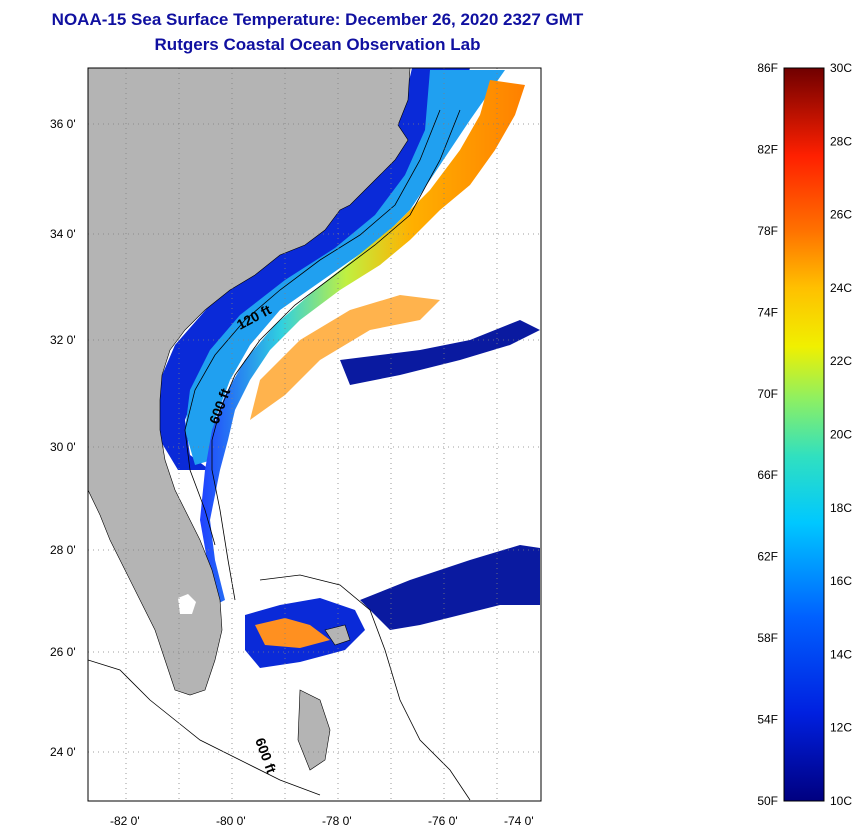  I want to click on map-subtitle: Rutgers Coastal Ocean Observation Lab, so click(317, 44).